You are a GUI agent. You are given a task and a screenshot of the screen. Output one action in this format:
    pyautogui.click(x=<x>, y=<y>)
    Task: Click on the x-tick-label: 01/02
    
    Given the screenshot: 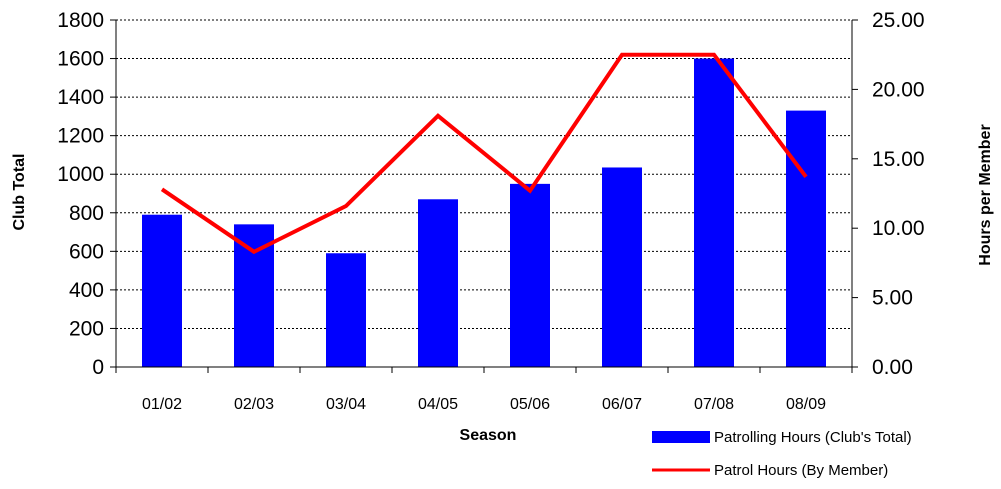 What is the action you would take?
    pyautogui.click(x=162, y=404)
    